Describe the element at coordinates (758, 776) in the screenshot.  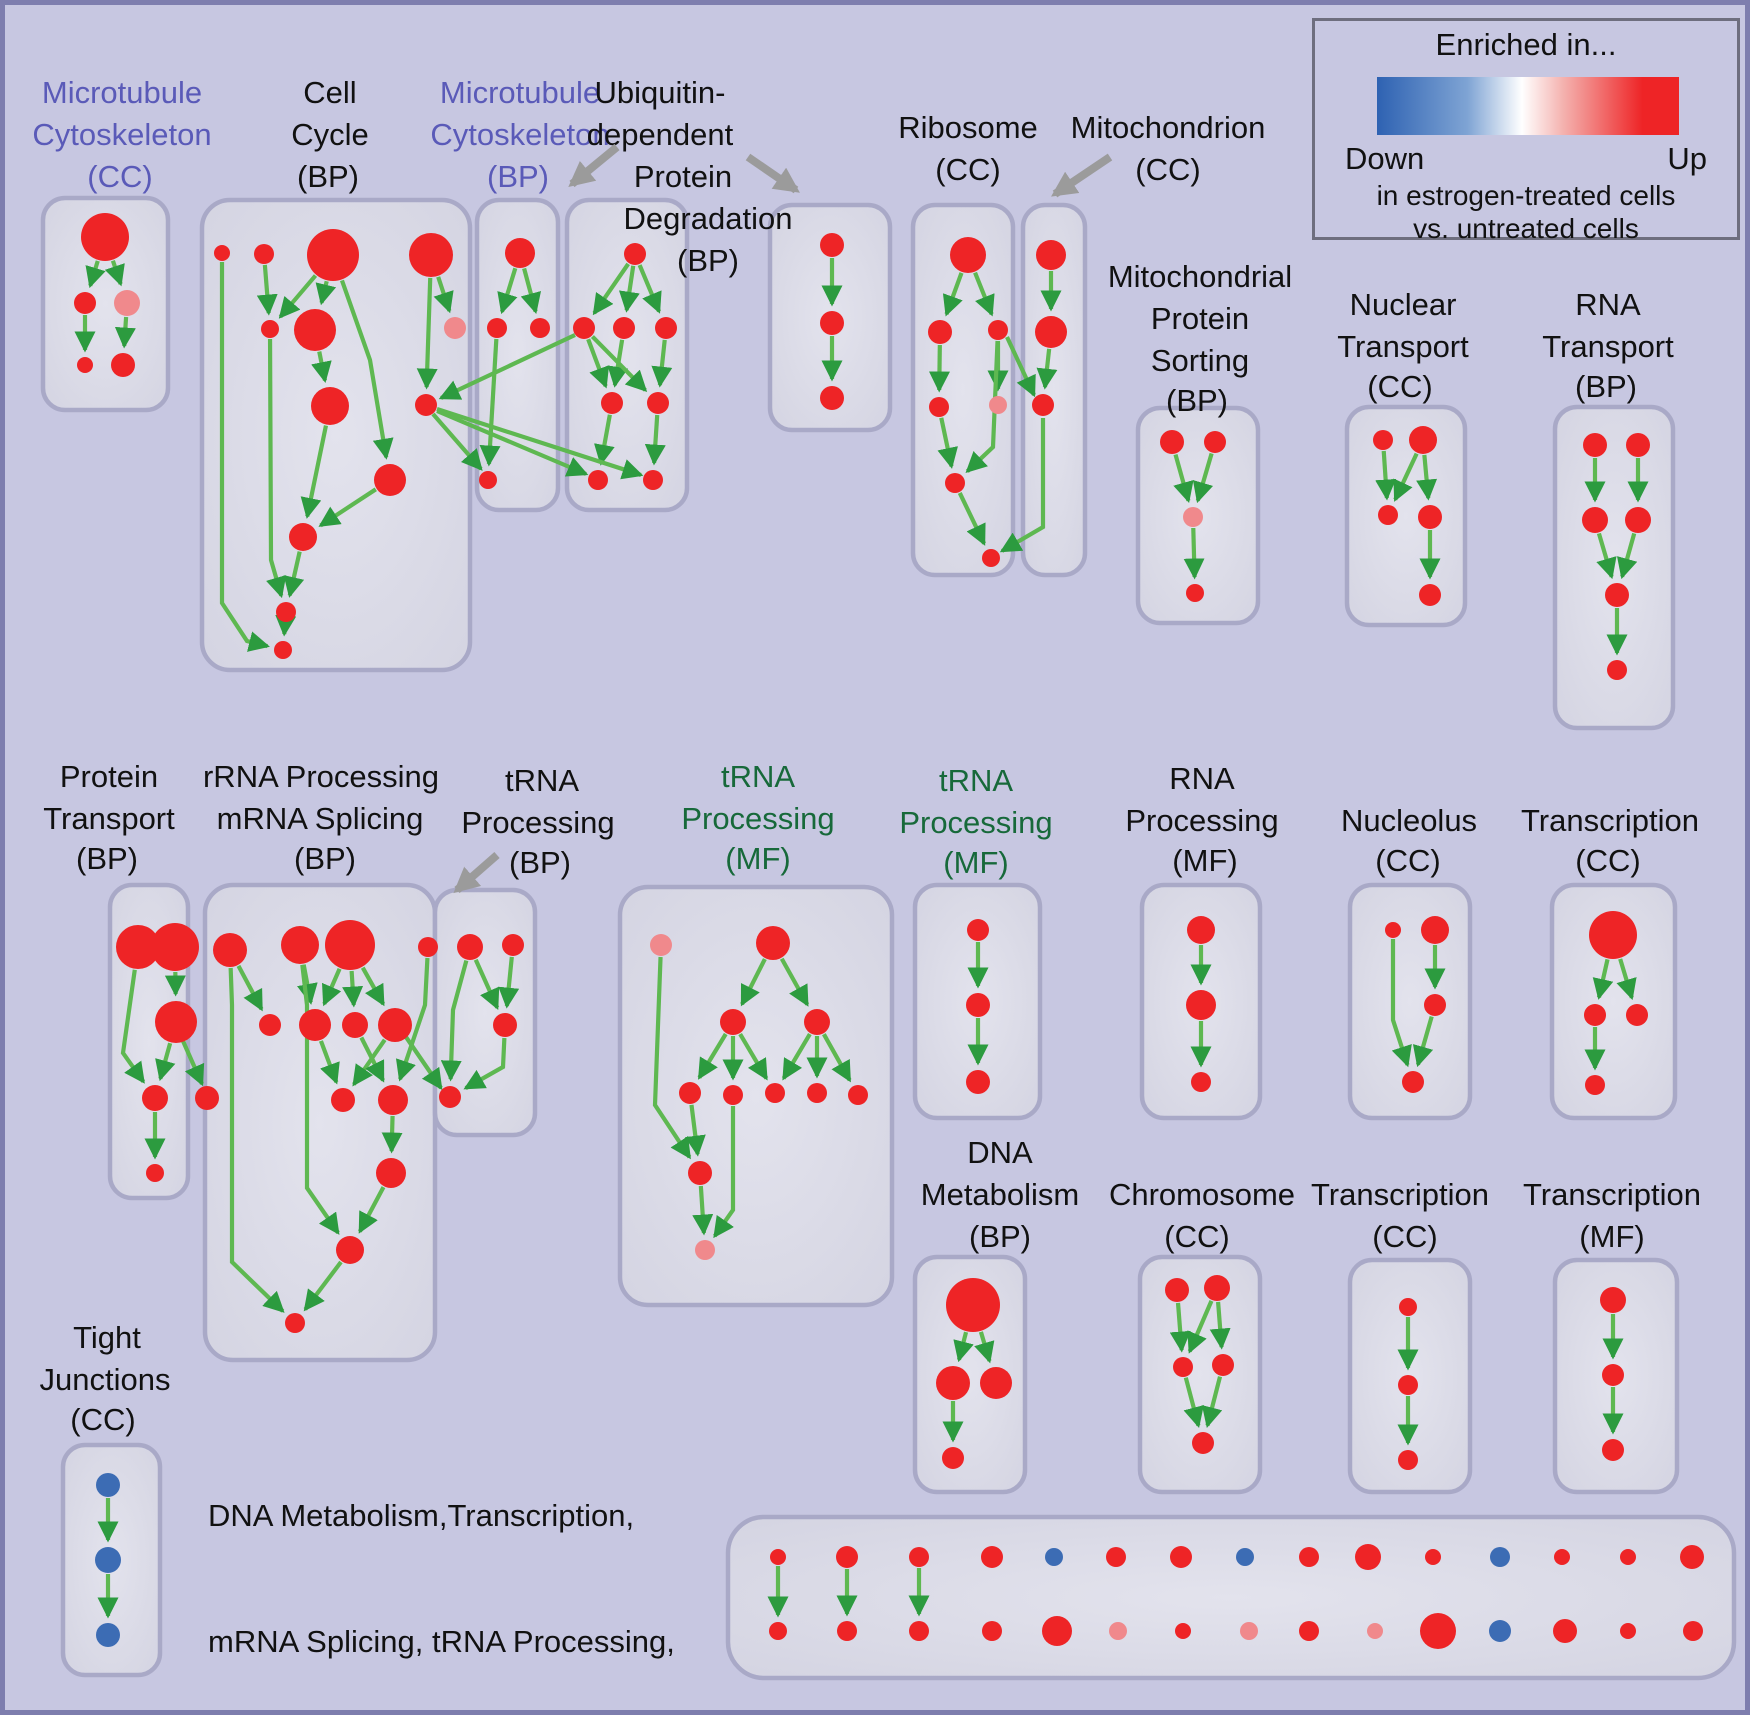
I see `group-label-trna-processing-mf-1: tRNA` at that location.